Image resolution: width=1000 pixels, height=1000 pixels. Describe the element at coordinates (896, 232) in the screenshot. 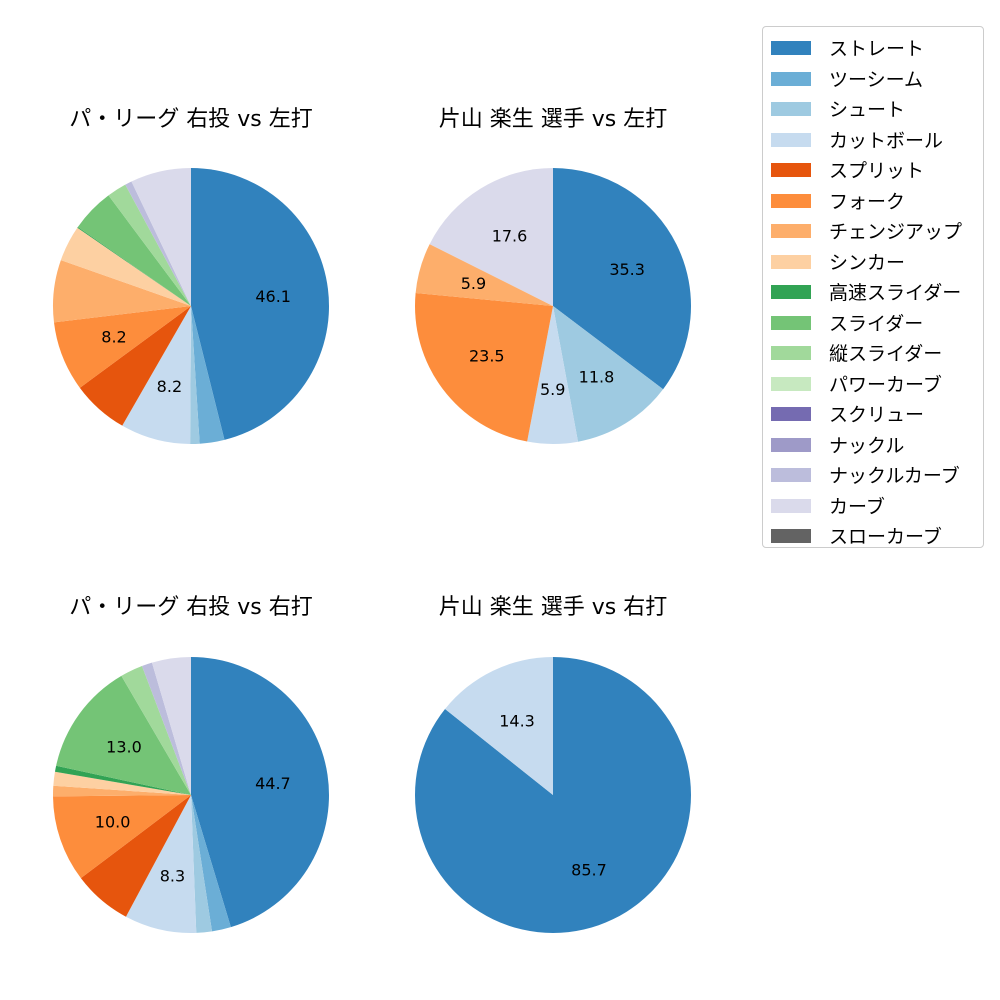

I see `legend-label: チェンジアップ` at that location.